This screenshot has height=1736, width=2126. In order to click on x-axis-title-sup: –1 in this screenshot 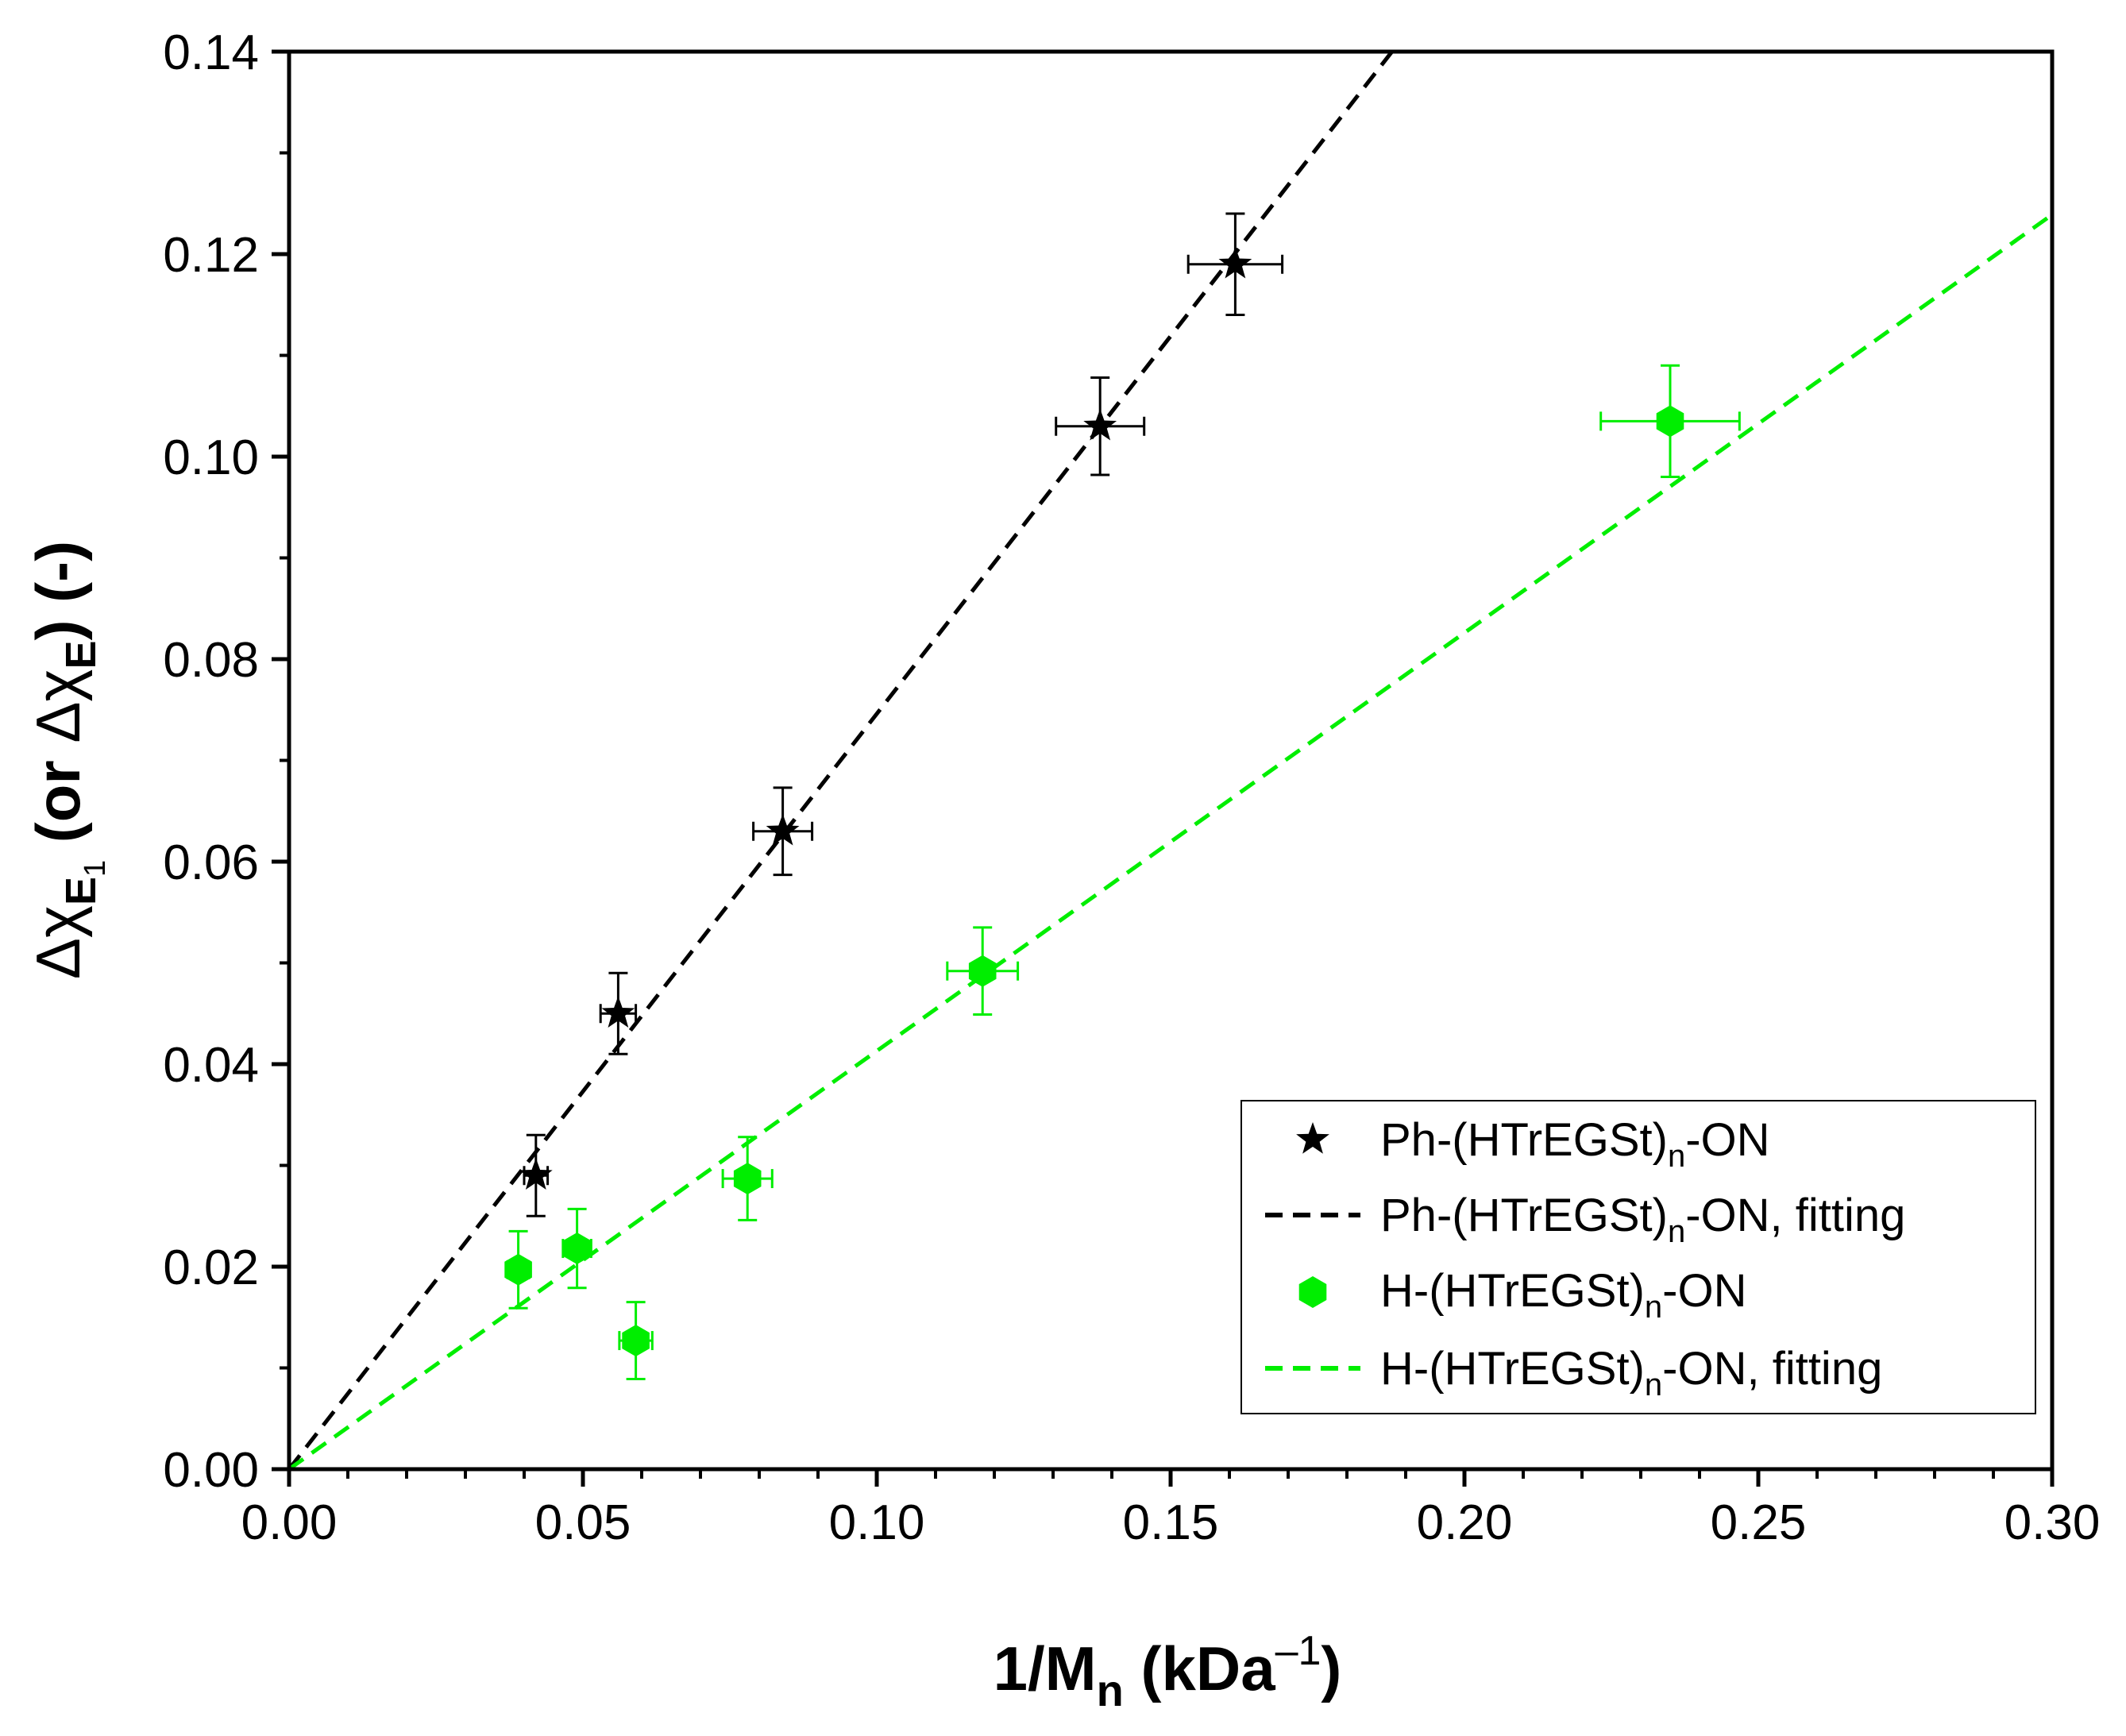, I will do `click(1299, 1651)`.